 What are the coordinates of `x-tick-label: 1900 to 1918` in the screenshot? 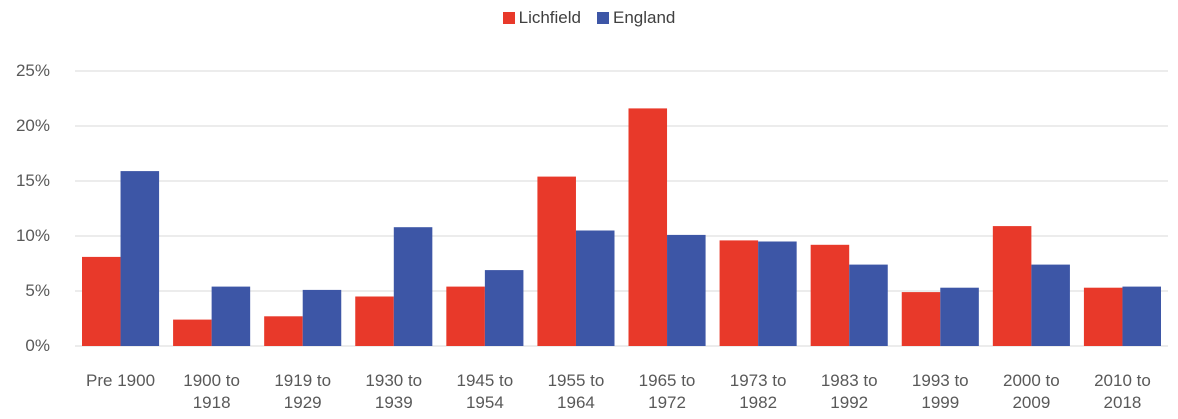 It's located at (211, 391).